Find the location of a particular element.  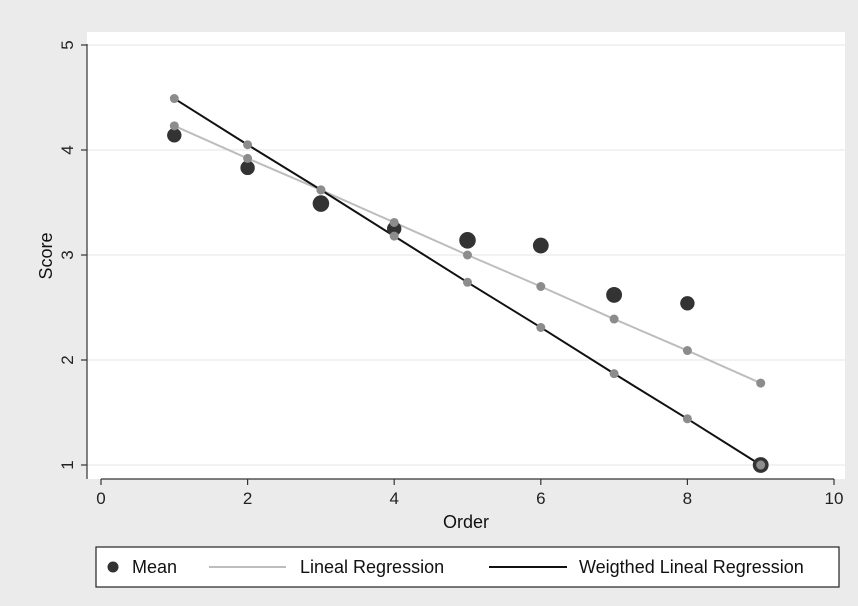

x-tick-label-2: 2 is located at coordinates (247, 498).